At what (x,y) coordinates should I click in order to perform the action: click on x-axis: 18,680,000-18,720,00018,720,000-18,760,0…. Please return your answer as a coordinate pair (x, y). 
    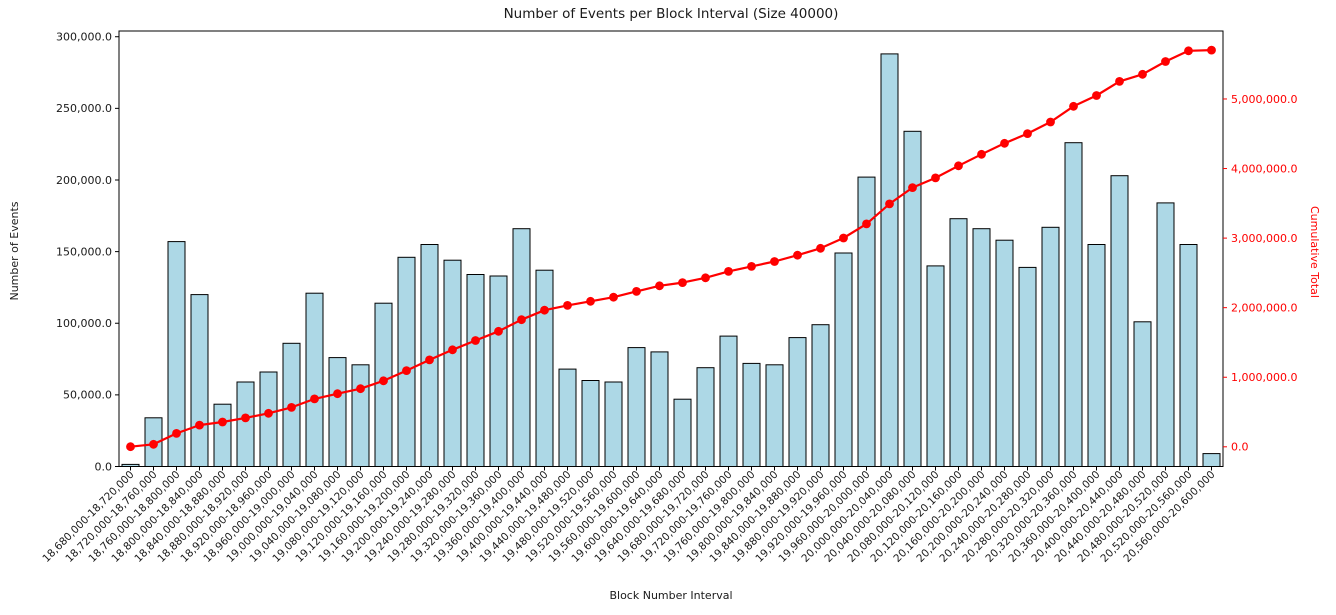
    Looking at the image, I should click on (629, 515).